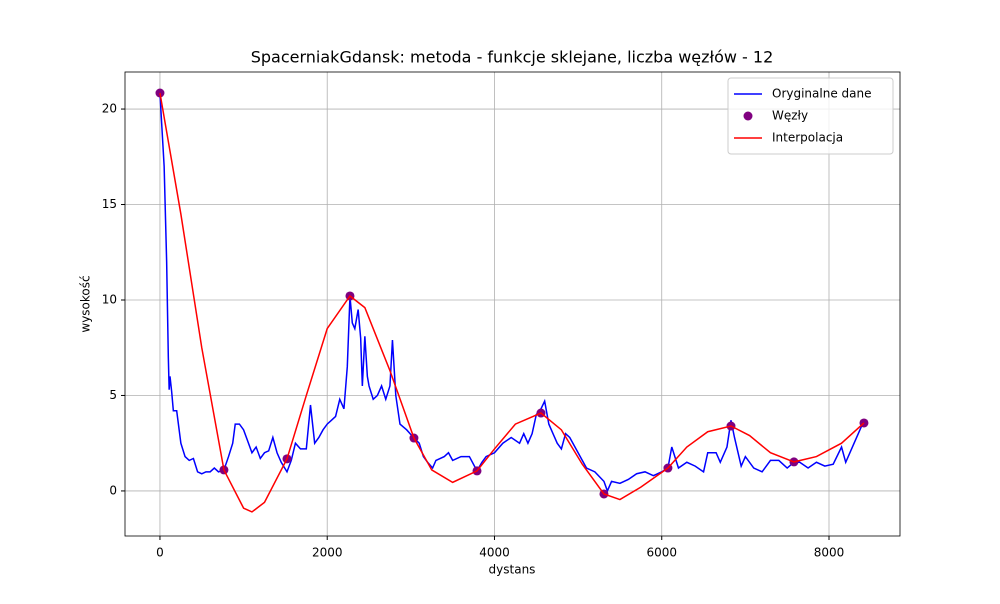 The width and height of the screenshot is (1000, 604). I want to click on y-tick-label: 20, so click(109, 109).